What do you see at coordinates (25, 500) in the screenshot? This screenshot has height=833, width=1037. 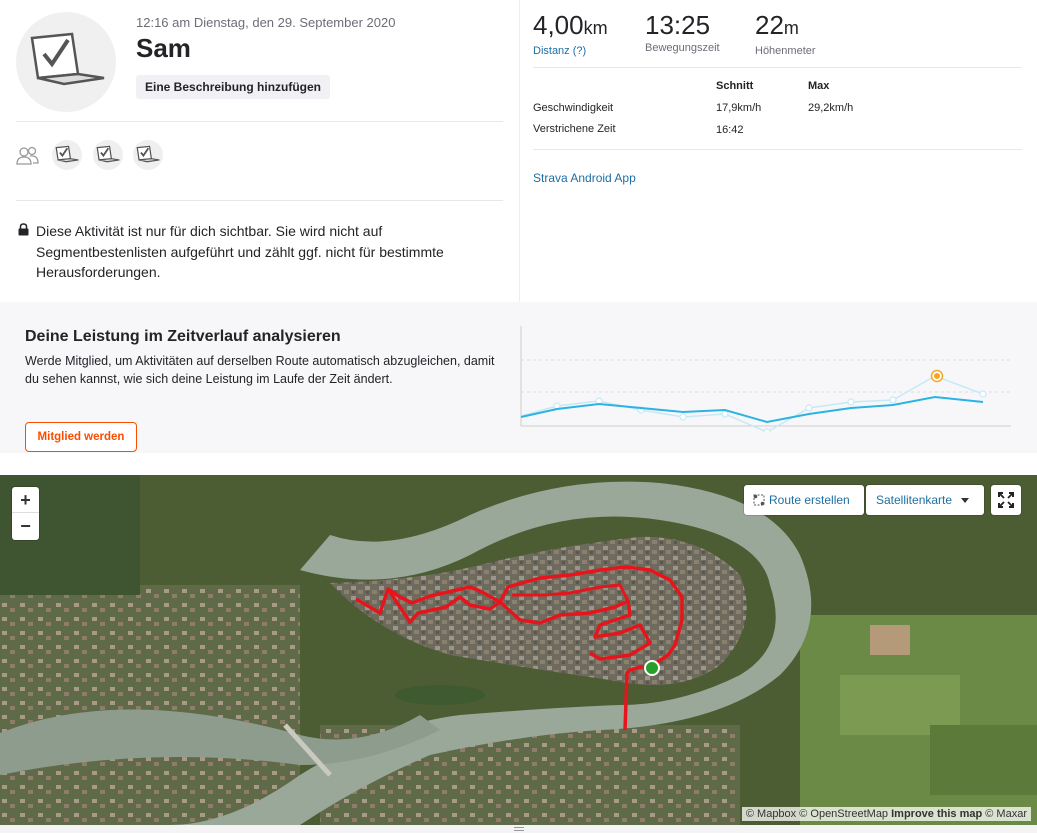 I see `zoom-in-button: +` at bounding box center [25, 500].